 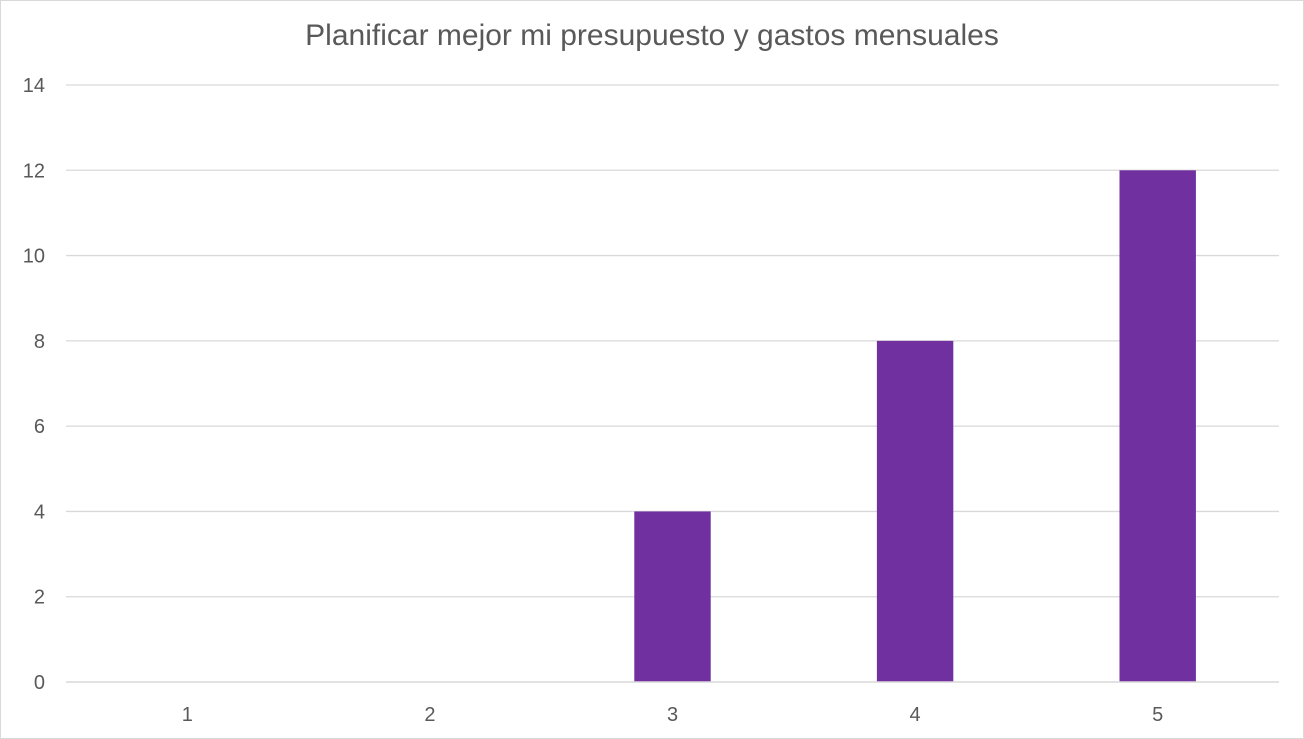 What do you see at coordinates (34, 86) in the screenshot?
I see `y-tick-label: 14` at bounding box center [34, 86].